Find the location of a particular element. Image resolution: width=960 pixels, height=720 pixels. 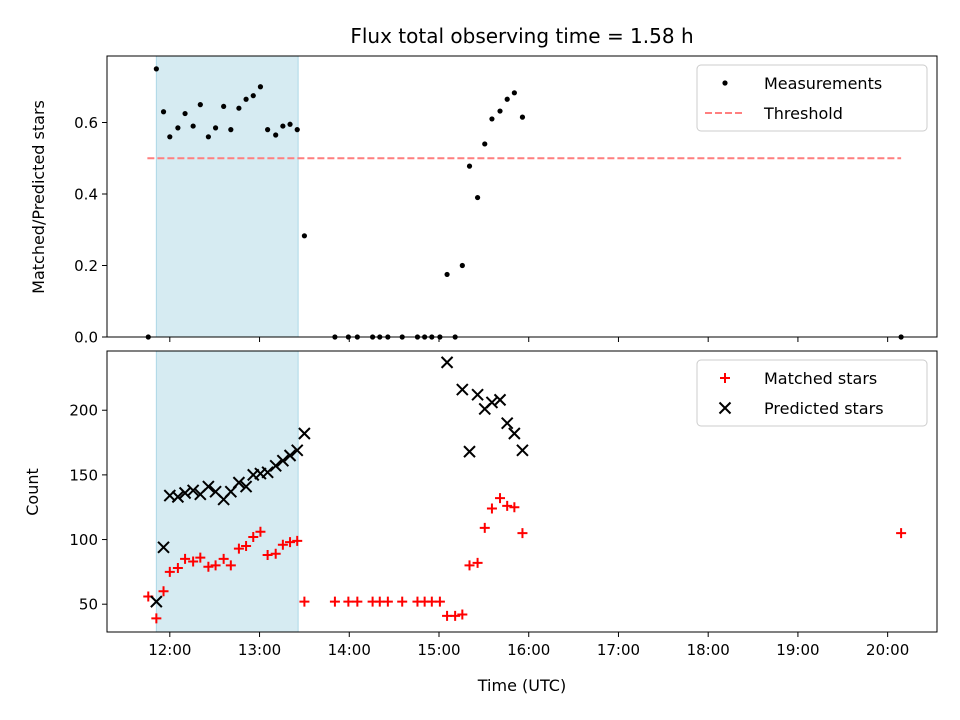

x-tick-label: 13:00 is located at coordinates (259, 650).